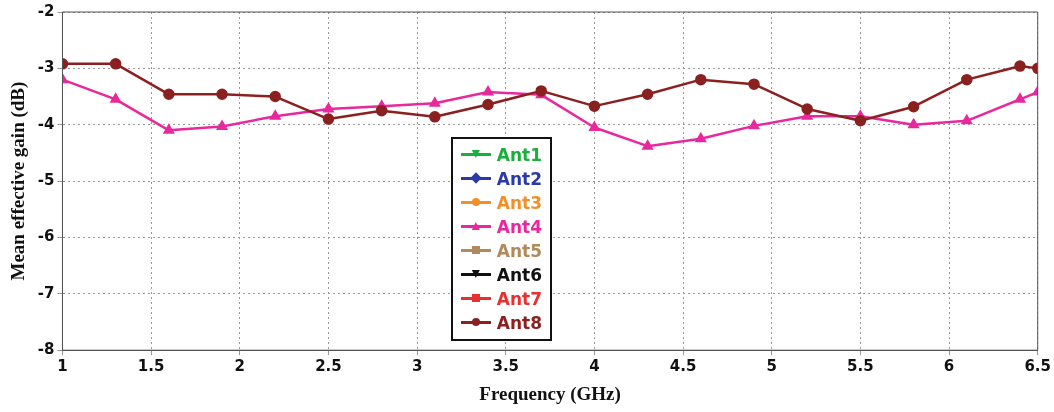 Image resolution: width=1054 pixels, height=412 pixels. I want to click on y-axis-title: Mean effective gain (dB), so click(18, 181).